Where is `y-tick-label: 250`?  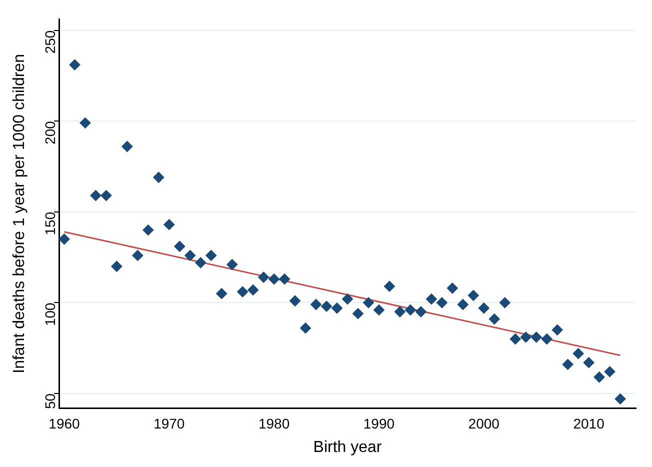 y-tick-label: 250 is located at coordinates (50, 42).